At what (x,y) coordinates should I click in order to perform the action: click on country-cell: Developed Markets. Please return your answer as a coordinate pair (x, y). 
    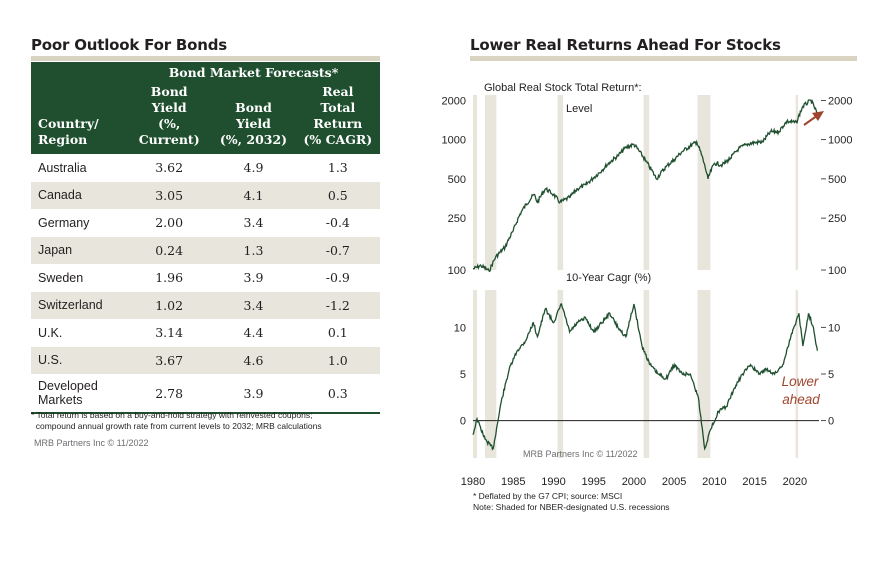
    Looking at the image, I should click on (79, 393).